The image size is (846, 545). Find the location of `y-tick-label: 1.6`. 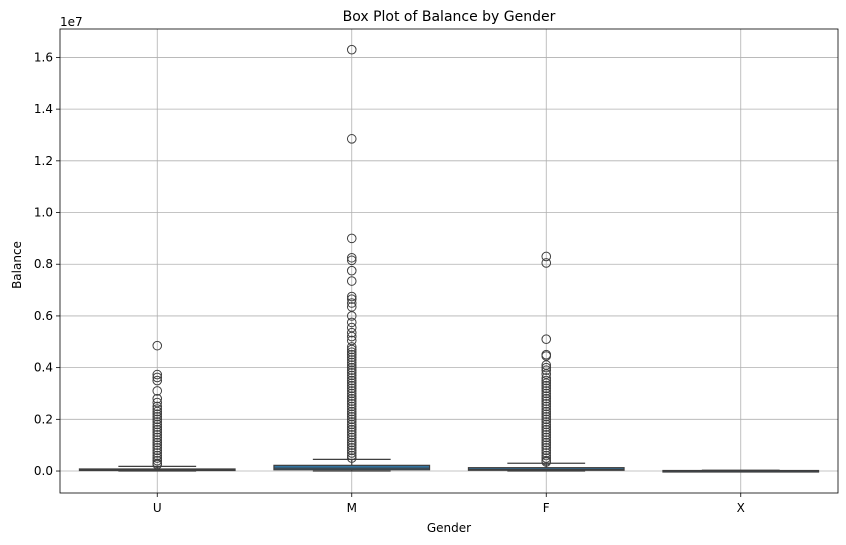

y-tick-label: 1.6 is located at coordinates (43, 57).